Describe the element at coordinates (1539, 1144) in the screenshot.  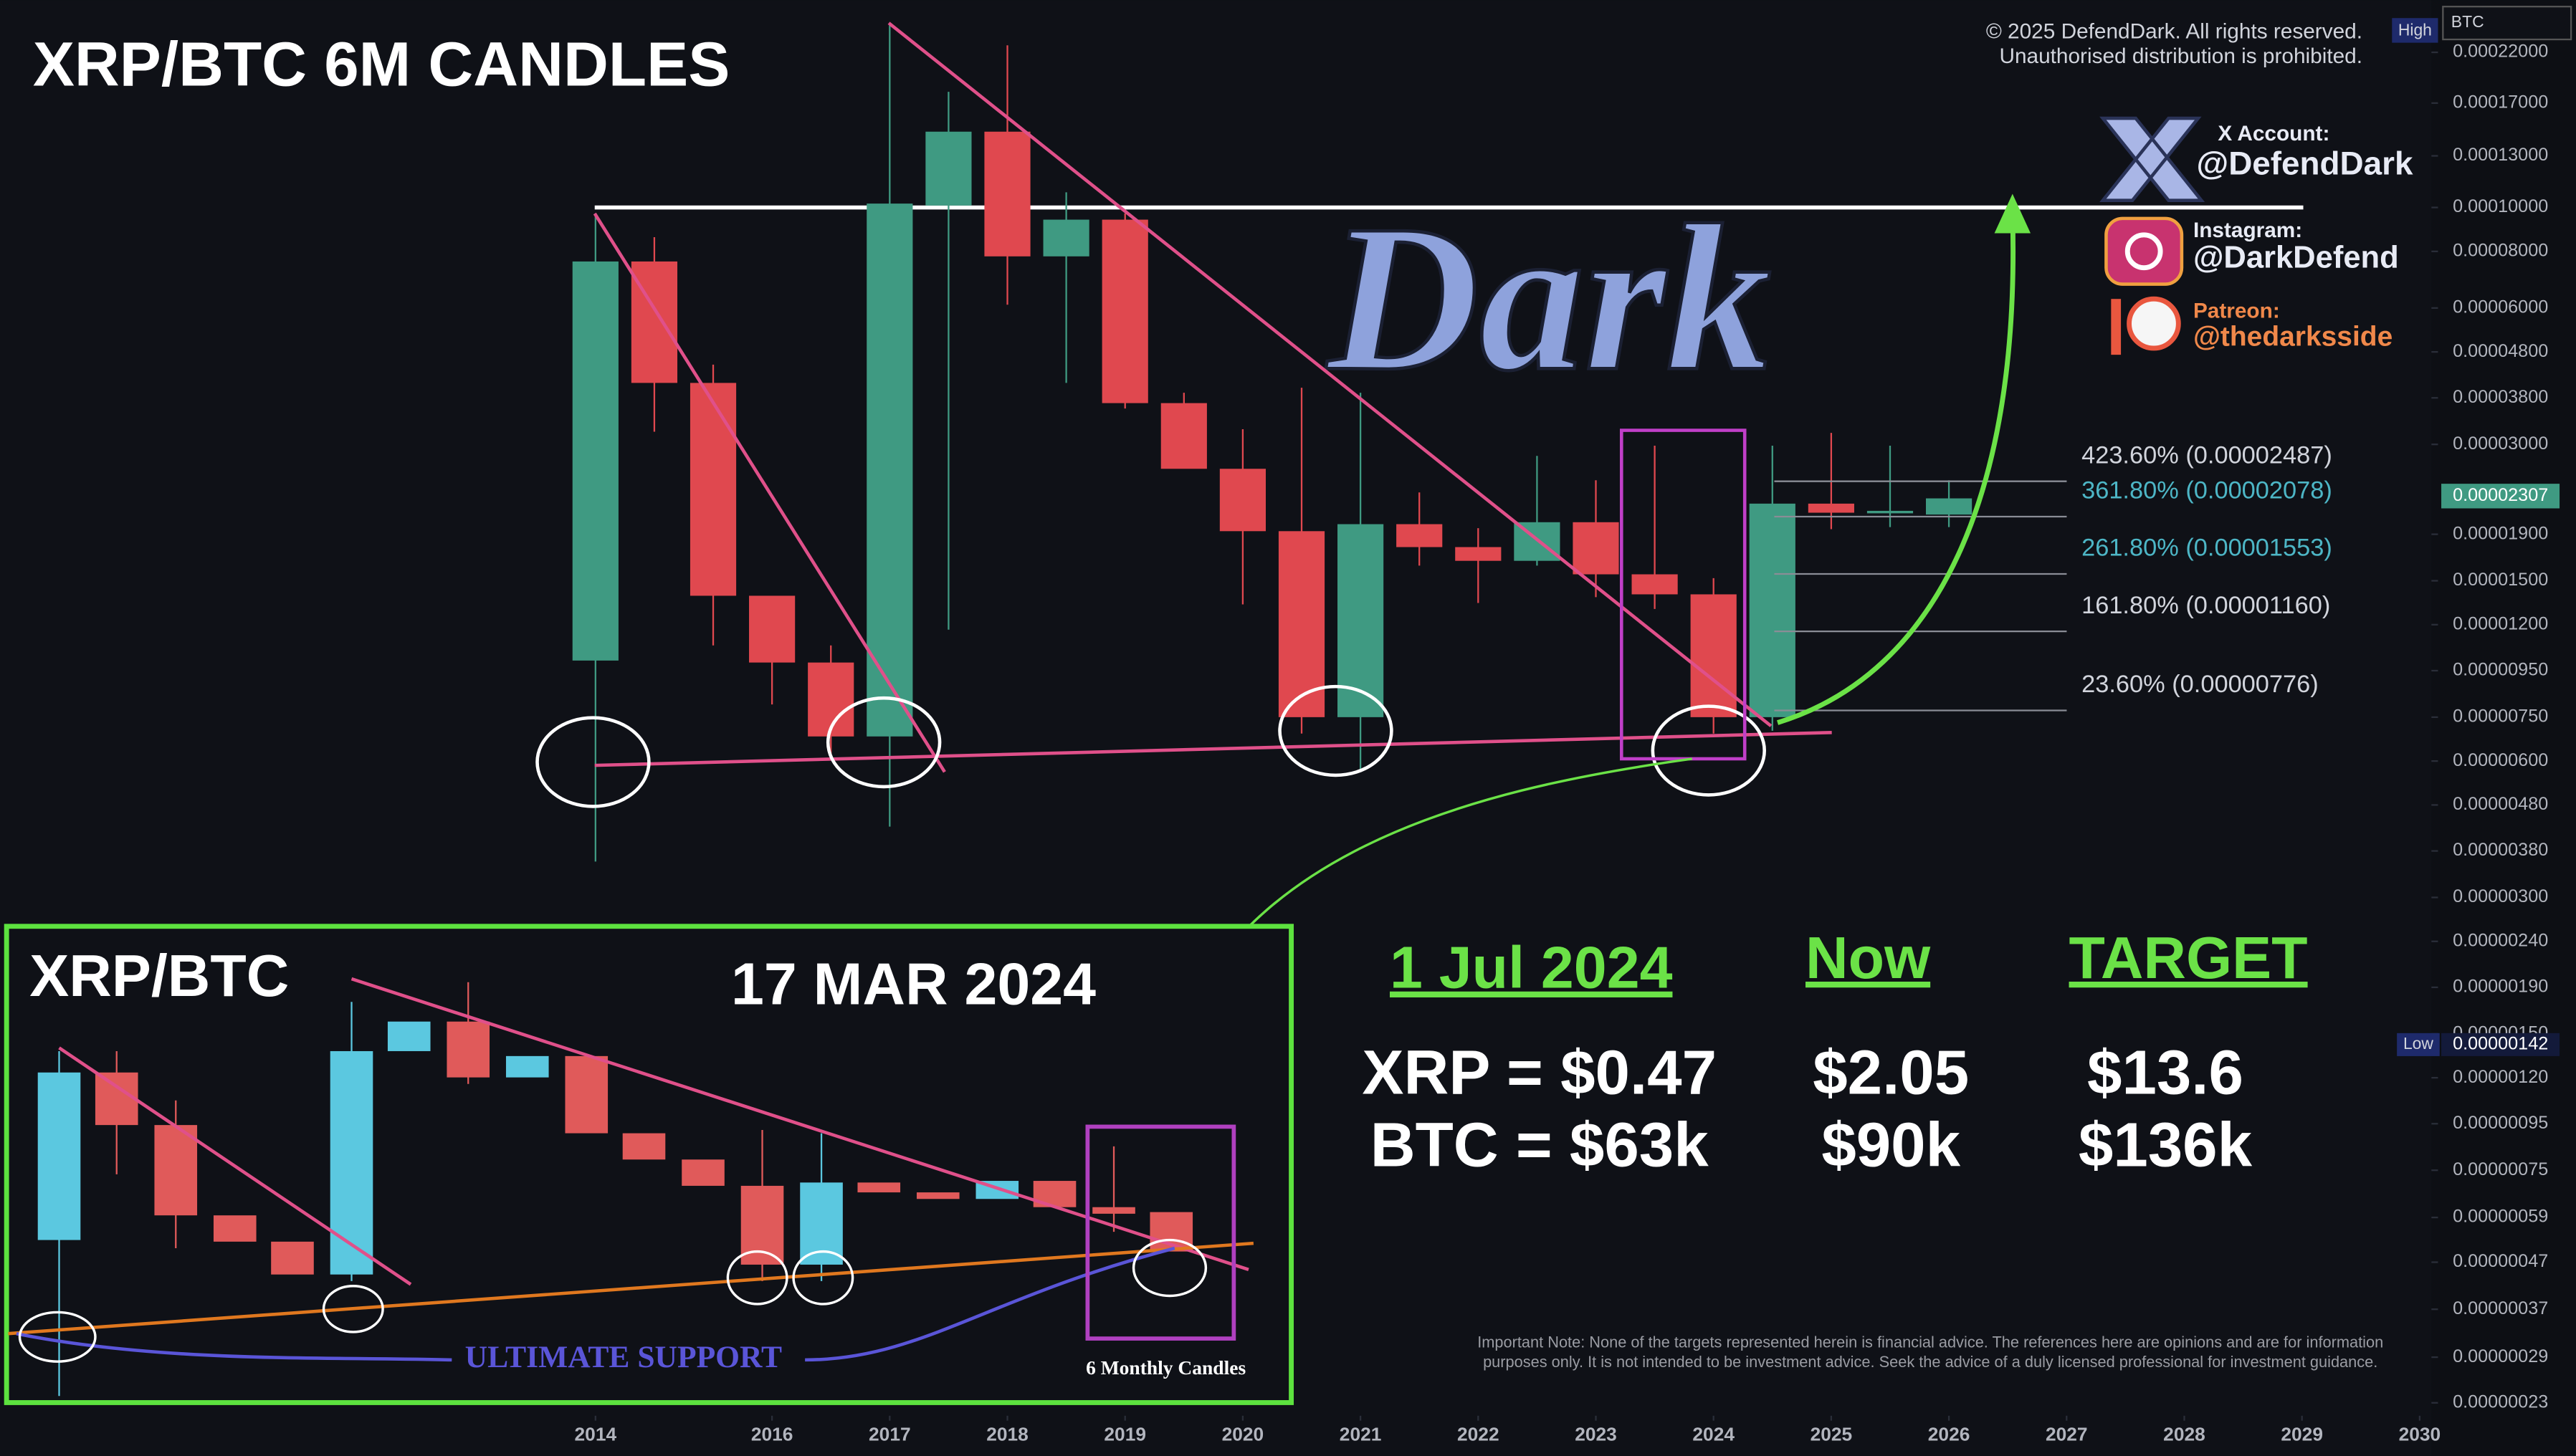
I see `cell: BTC = $63k` at that location.